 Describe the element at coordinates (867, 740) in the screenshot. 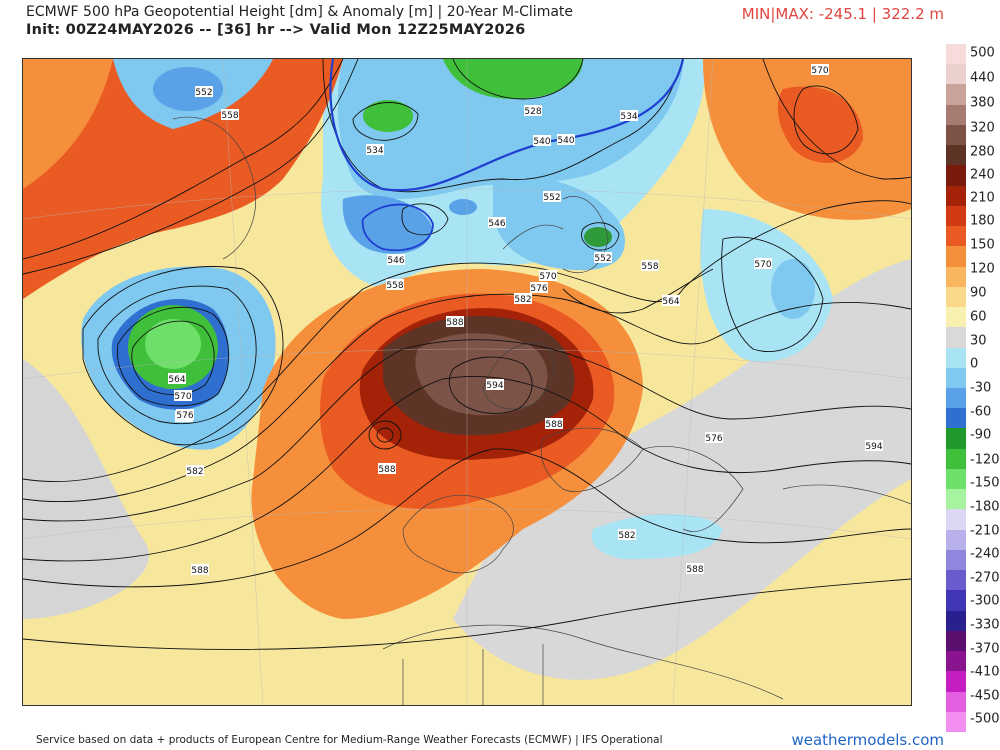

I see `brand-link: weathermodels.com` at that location.